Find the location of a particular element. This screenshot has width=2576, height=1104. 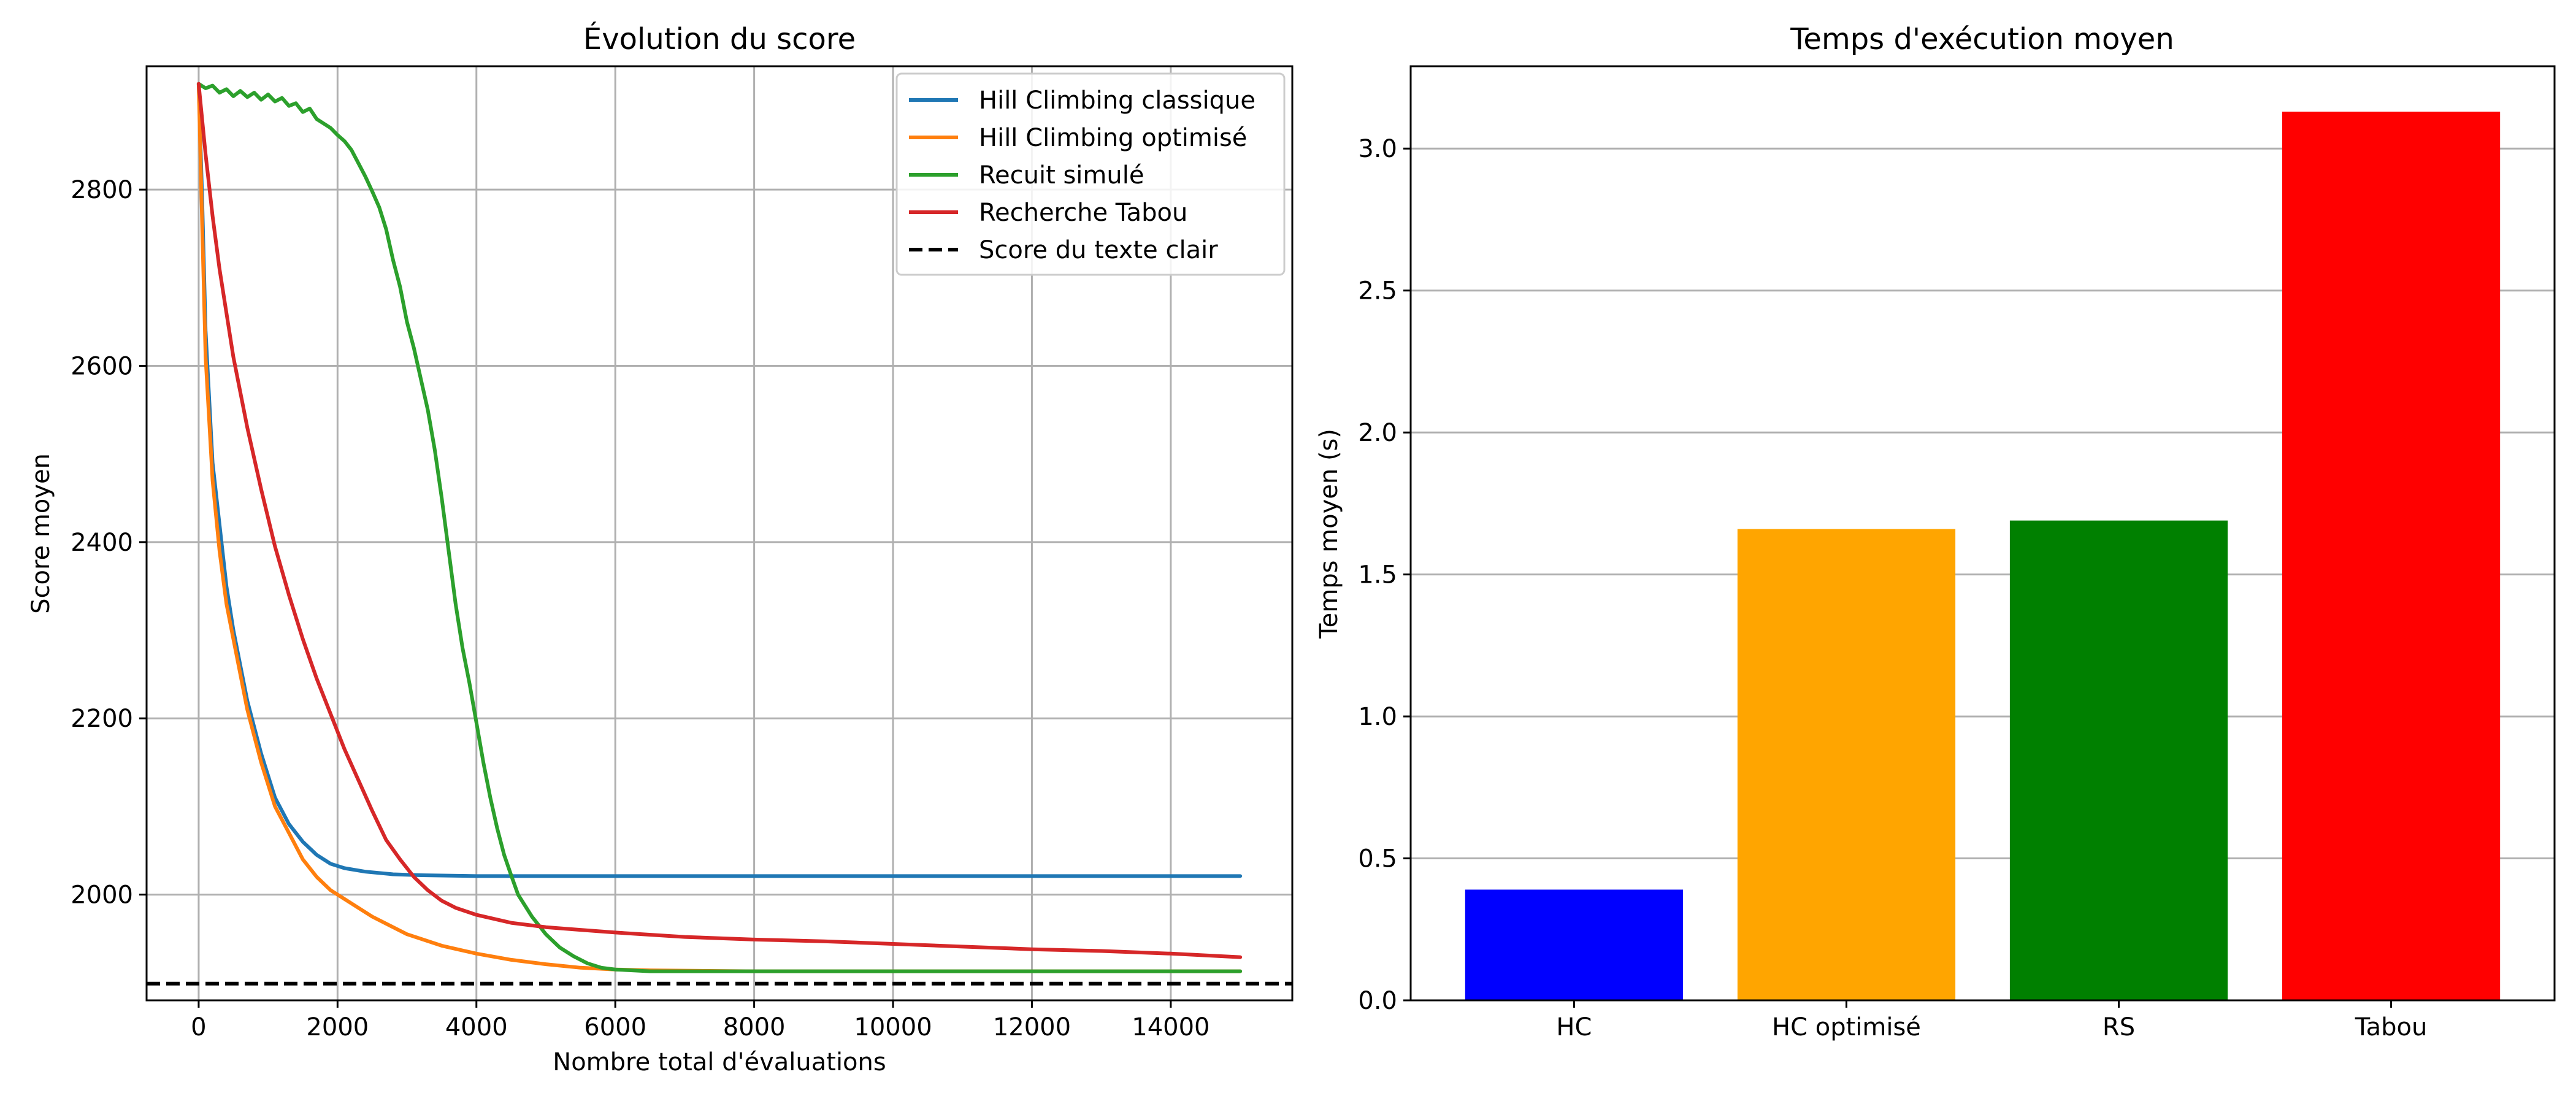

x-tick-label: 12000 is located at coordinates (1032, 1027).